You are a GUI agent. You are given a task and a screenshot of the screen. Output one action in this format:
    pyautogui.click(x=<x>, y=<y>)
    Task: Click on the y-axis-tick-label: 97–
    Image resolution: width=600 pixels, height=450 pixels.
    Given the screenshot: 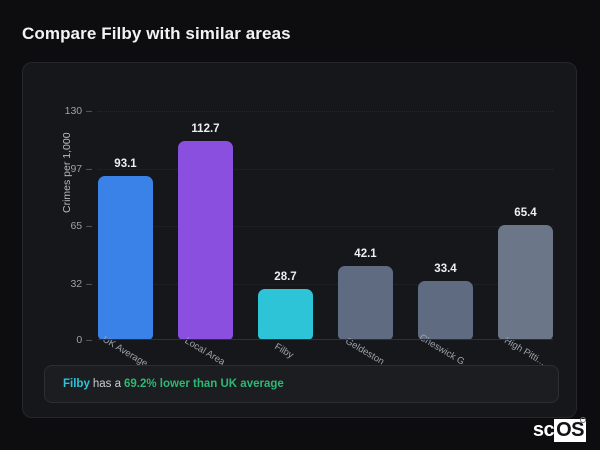 What is the action you would take?
    pyautogui.click(x=81, y=169)
    